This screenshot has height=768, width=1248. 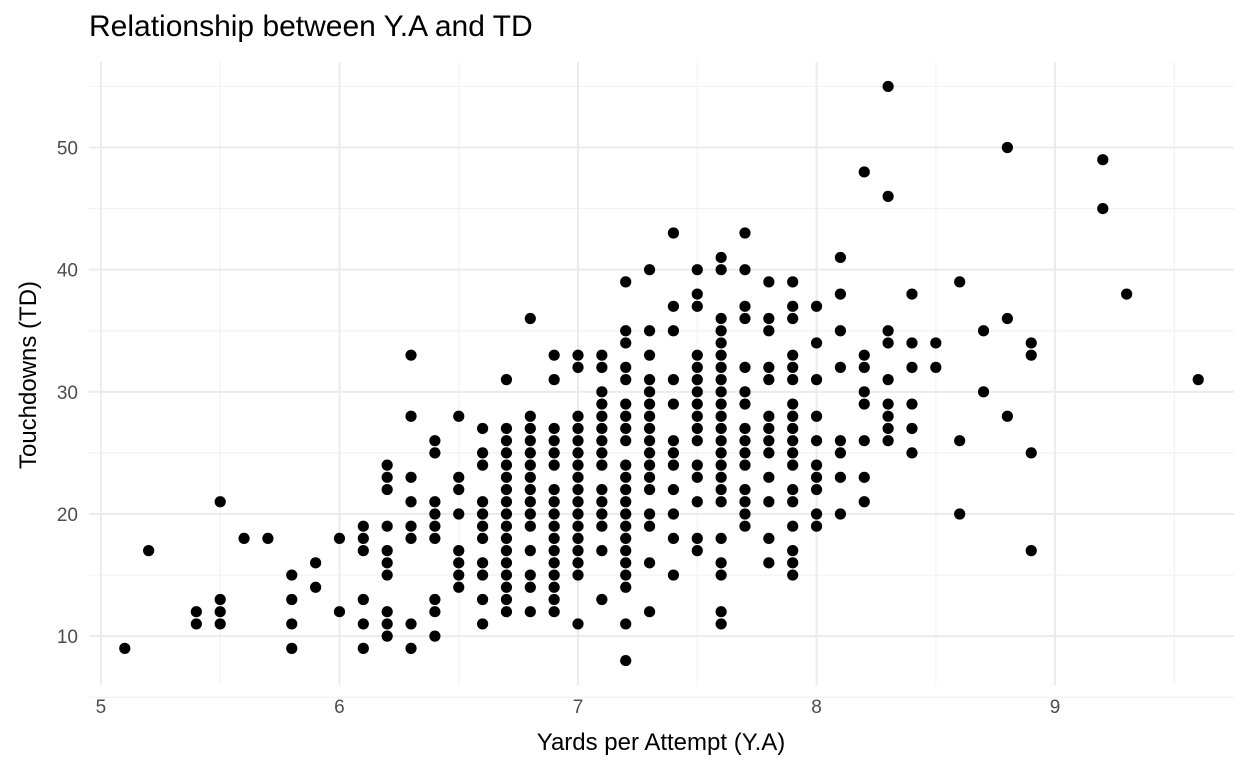 I want to click on y-axis-title: Touchdowns (TD), so click(x=28, y=375).